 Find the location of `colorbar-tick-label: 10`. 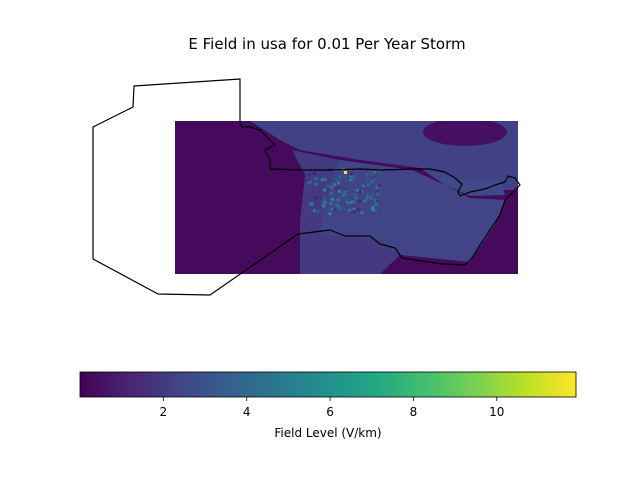

colorbar-tick-label: 10 is located at coordinates (496, 412).